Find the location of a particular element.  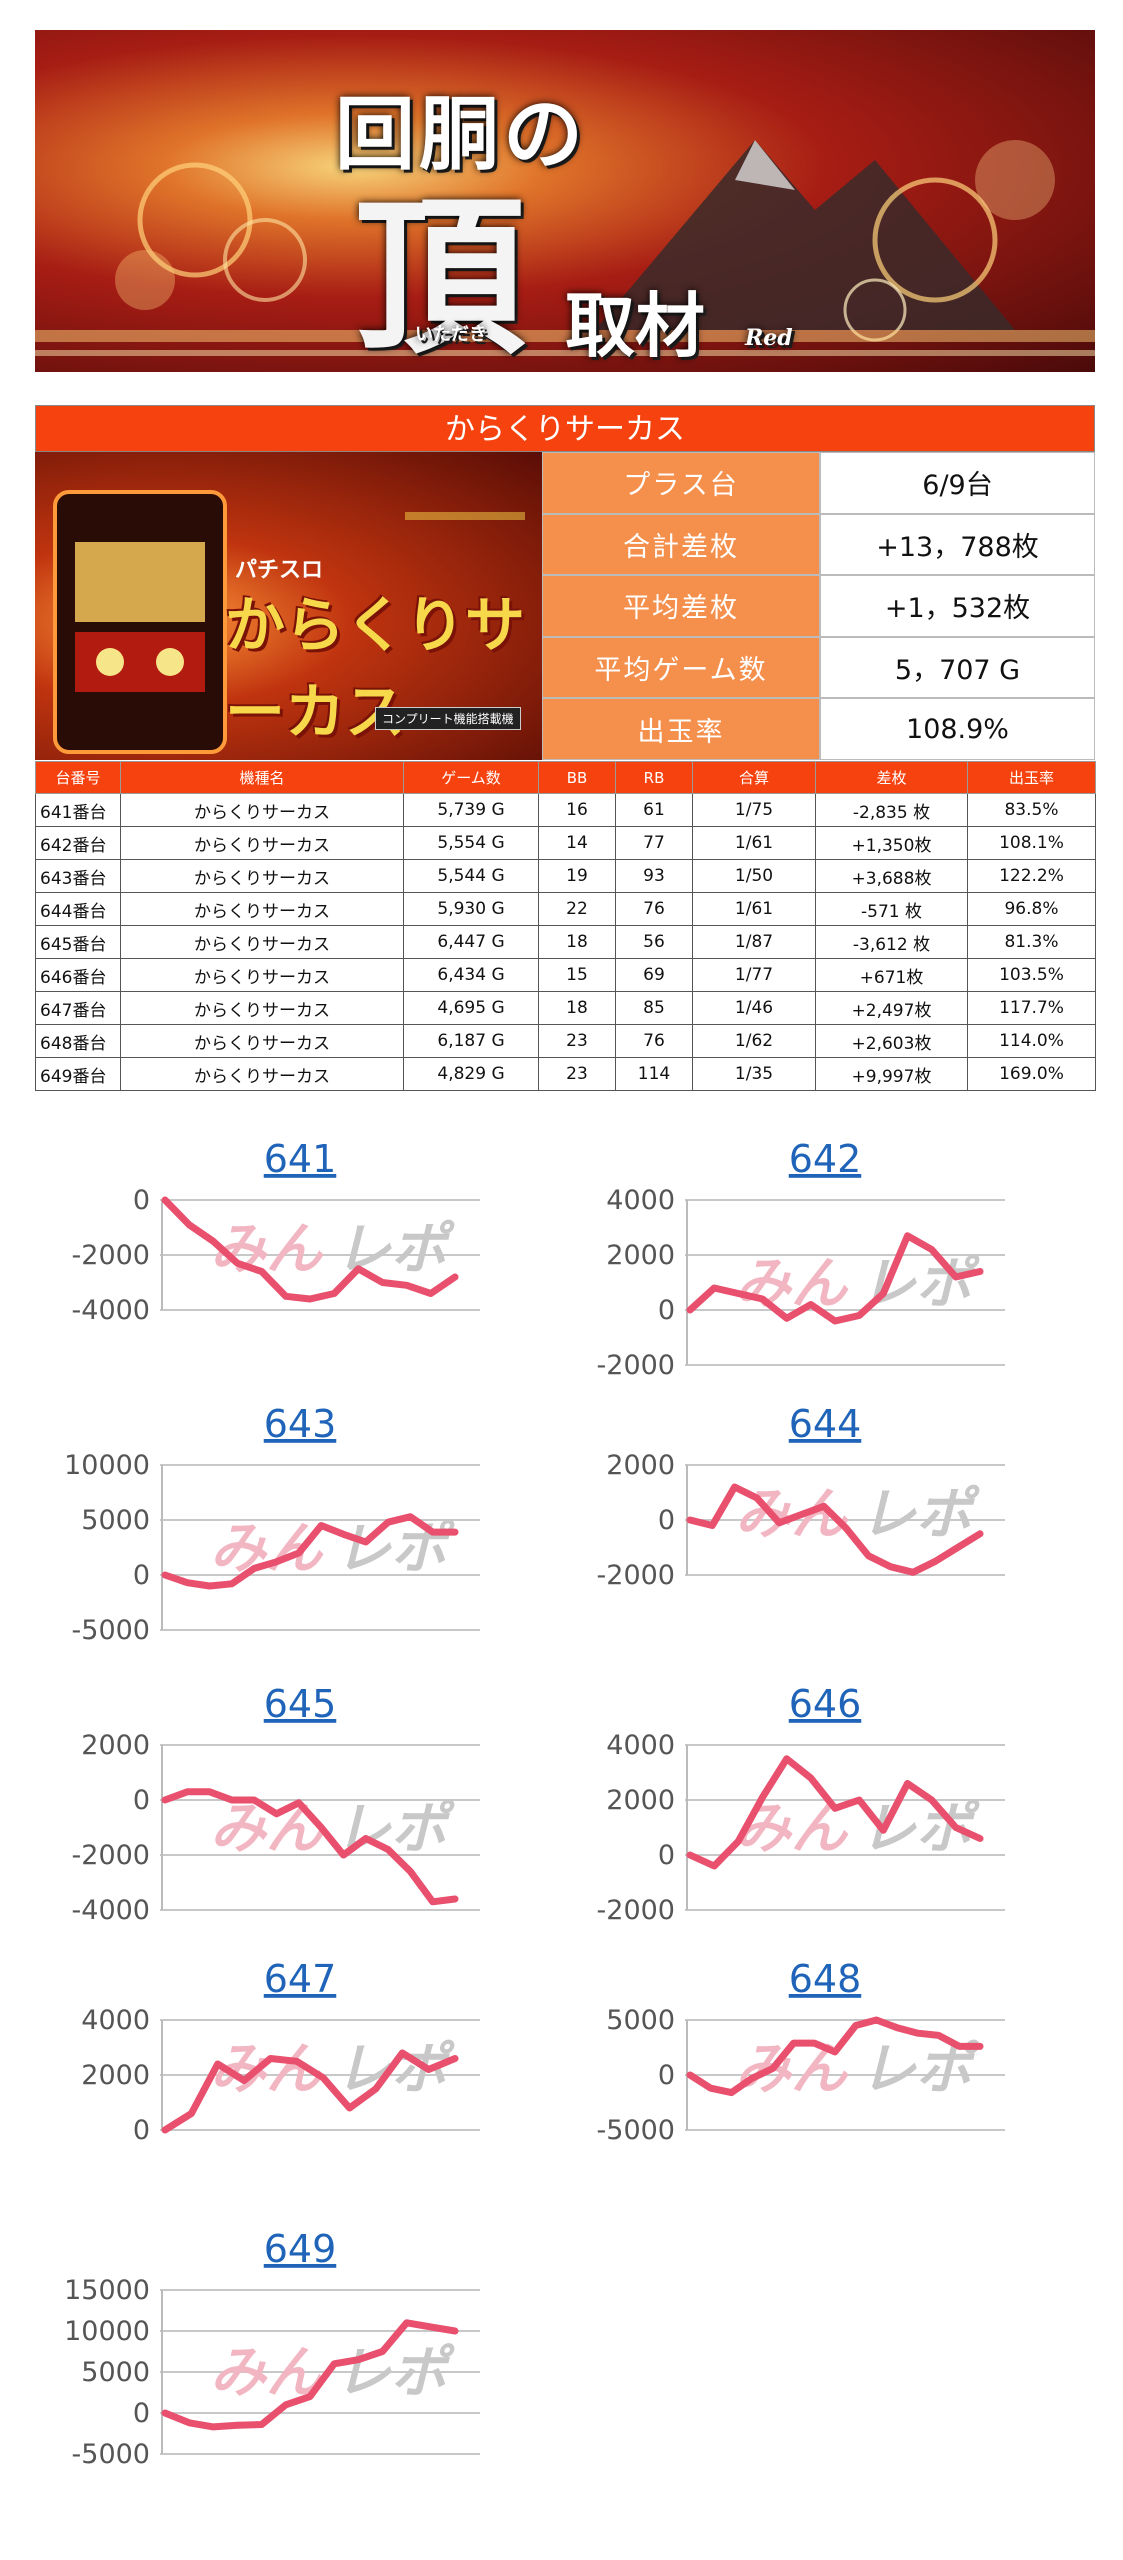

table-row: 644番台 からくりサーカス 5,930 G 22 76 1/61 -571 枚 96.8% is located at coordinates (565, 909).